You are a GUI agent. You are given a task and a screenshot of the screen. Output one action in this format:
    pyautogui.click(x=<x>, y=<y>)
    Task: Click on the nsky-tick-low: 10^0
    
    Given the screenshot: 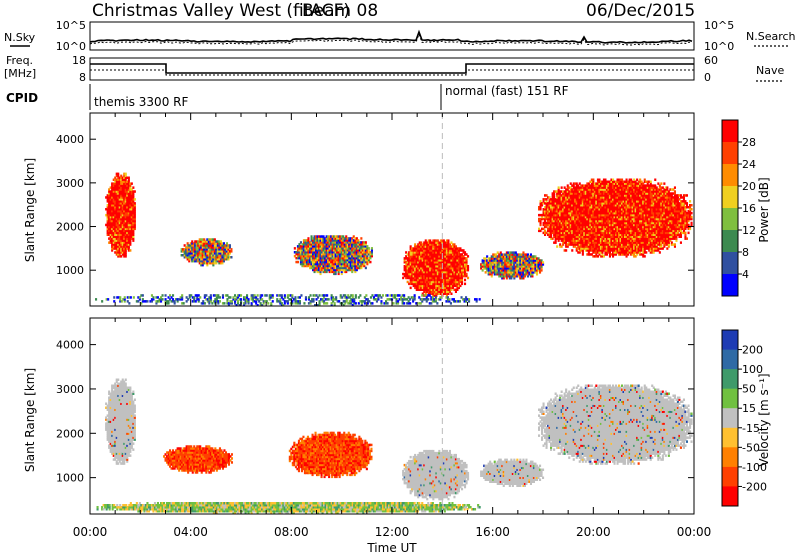 What is the action you would take?
    pyautogui.click(x=71, y=46)
    